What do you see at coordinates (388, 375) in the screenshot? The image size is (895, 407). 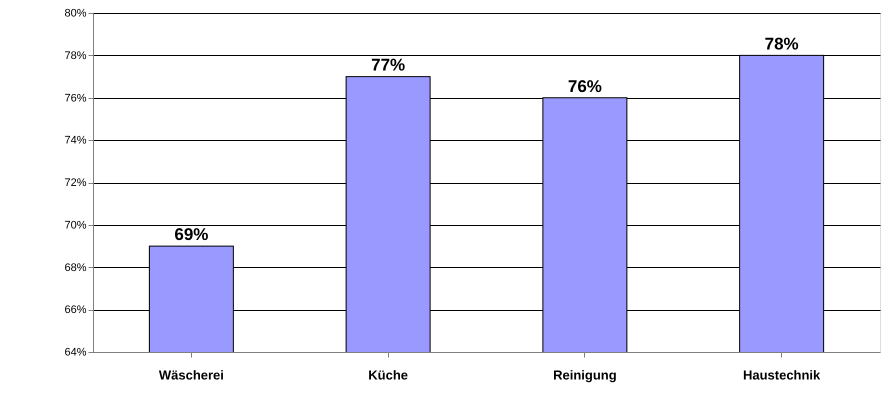 I see `x-tick-label: Küche` at bounding box center [388, 375].